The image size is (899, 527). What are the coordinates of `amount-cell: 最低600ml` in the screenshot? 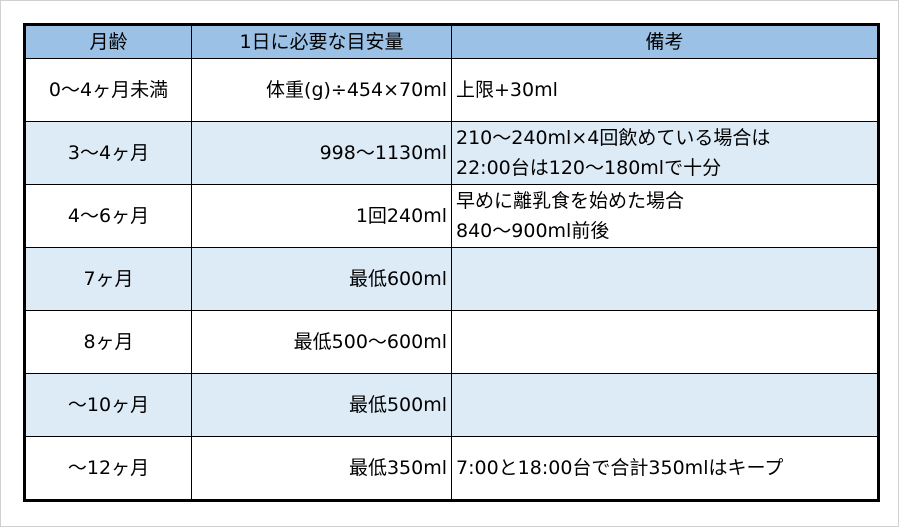 It's located at (321, 279).